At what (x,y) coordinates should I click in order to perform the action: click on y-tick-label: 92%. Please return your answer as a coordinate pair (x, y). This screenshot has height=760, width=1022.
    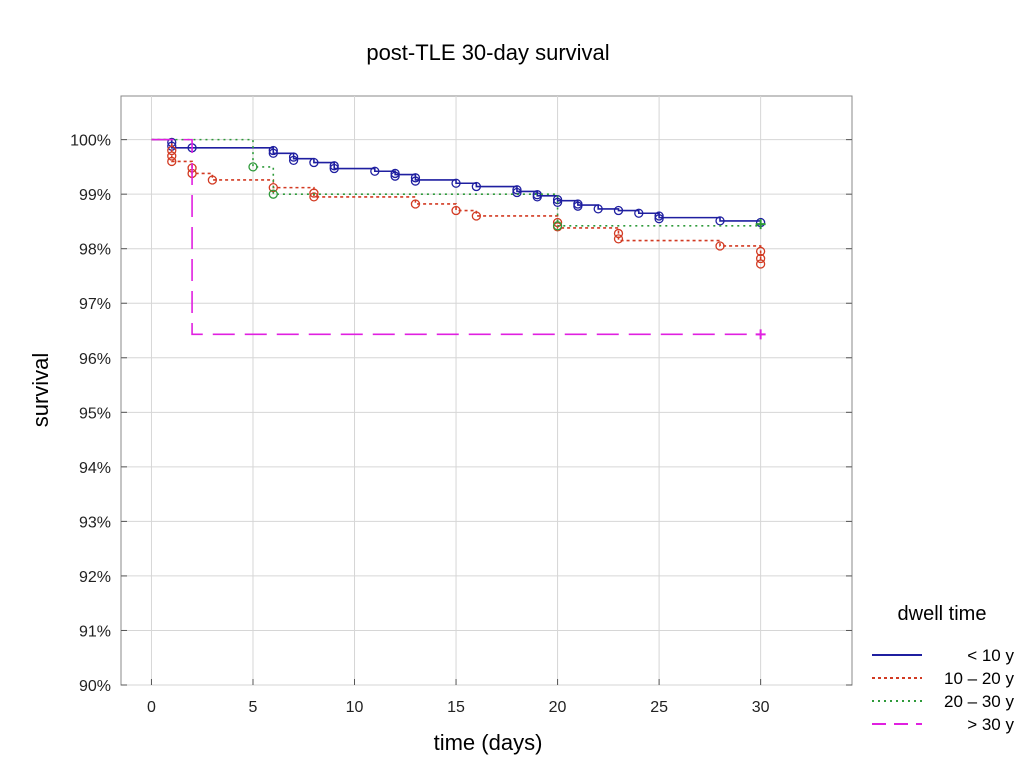
    Looking at the image, I should click on (95, 577).